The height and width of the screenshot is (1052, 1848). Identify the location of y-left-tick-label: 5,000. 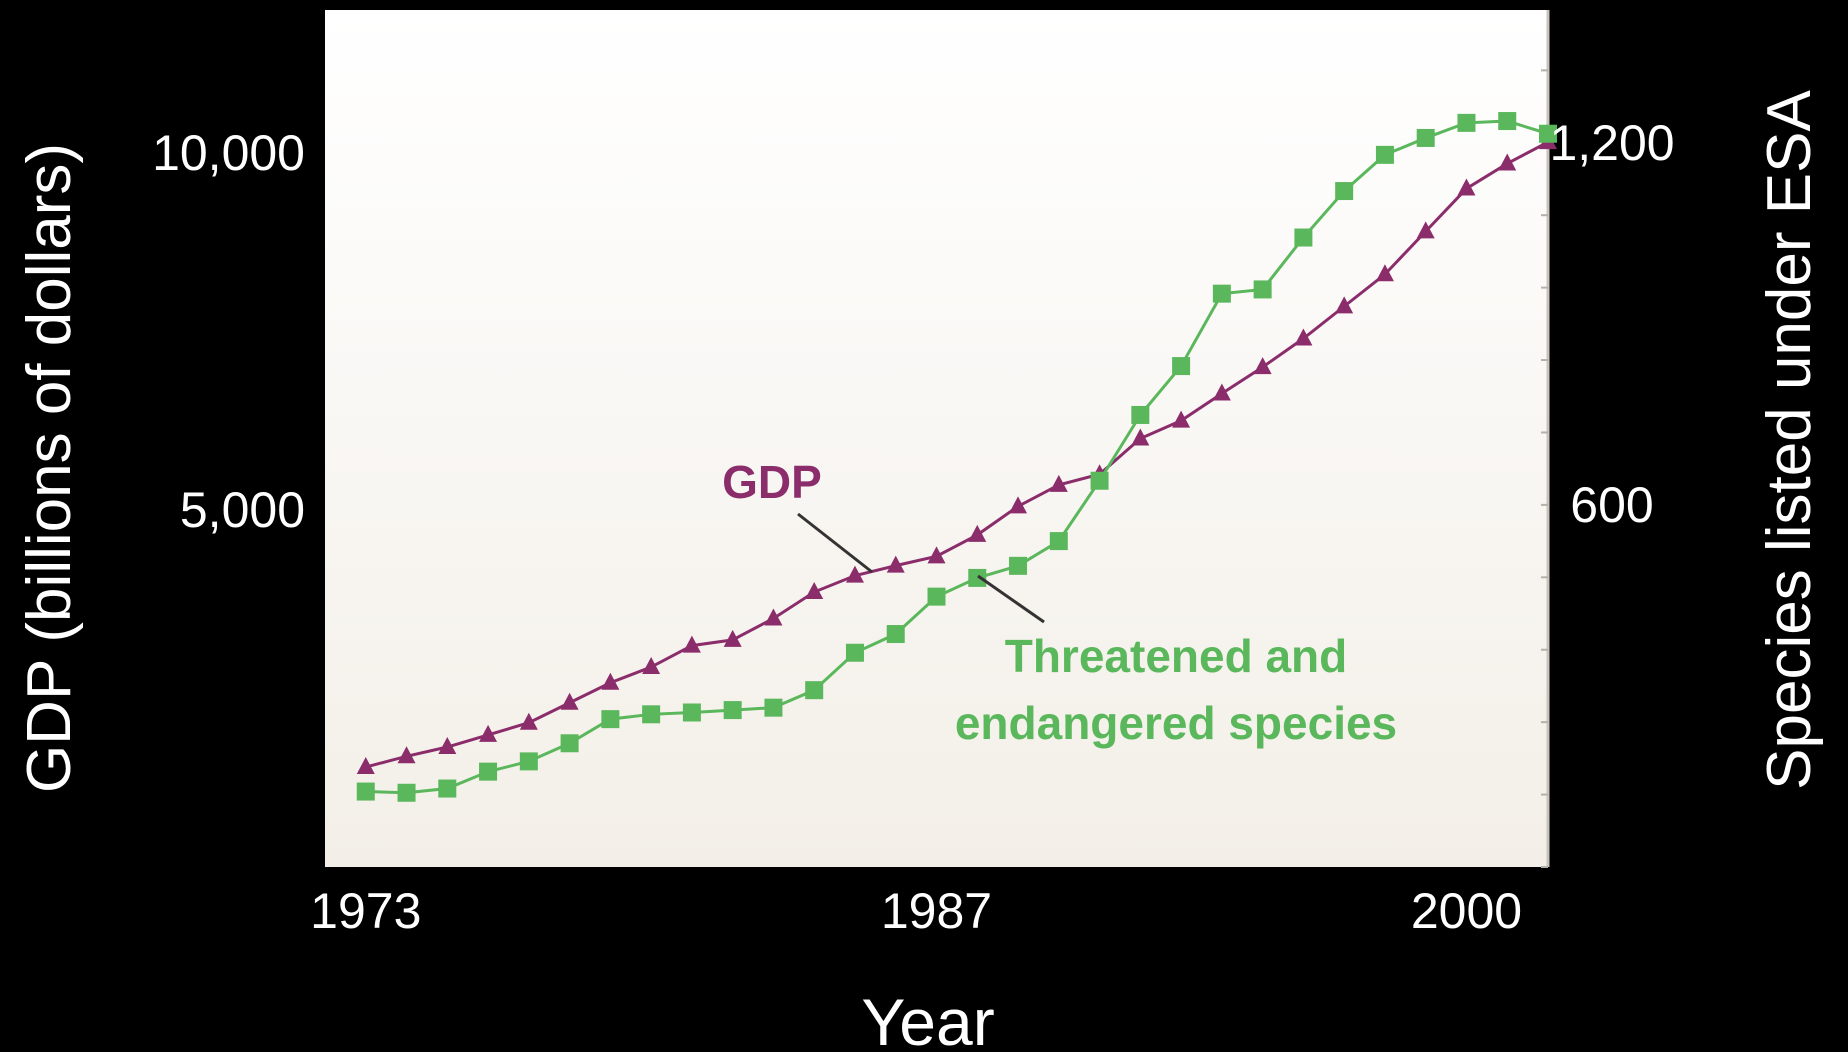
(242, 510).